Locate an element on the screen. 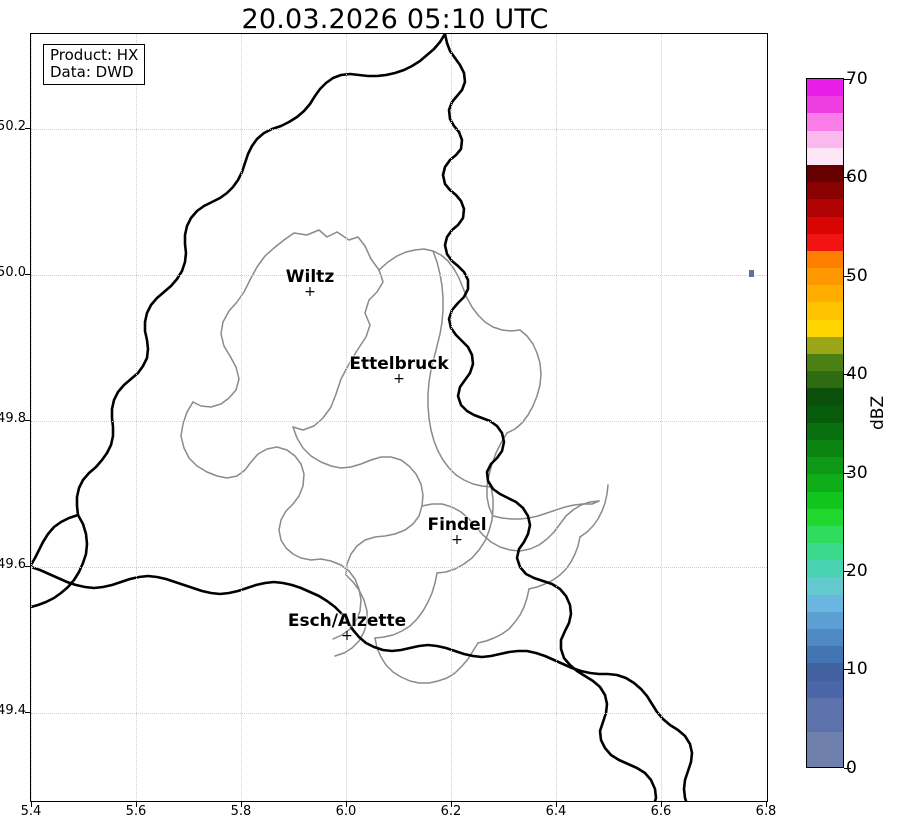 The image size is (909, 829). product-info-box: Product: HX Data: DWD is located at coordinates (94, 65).